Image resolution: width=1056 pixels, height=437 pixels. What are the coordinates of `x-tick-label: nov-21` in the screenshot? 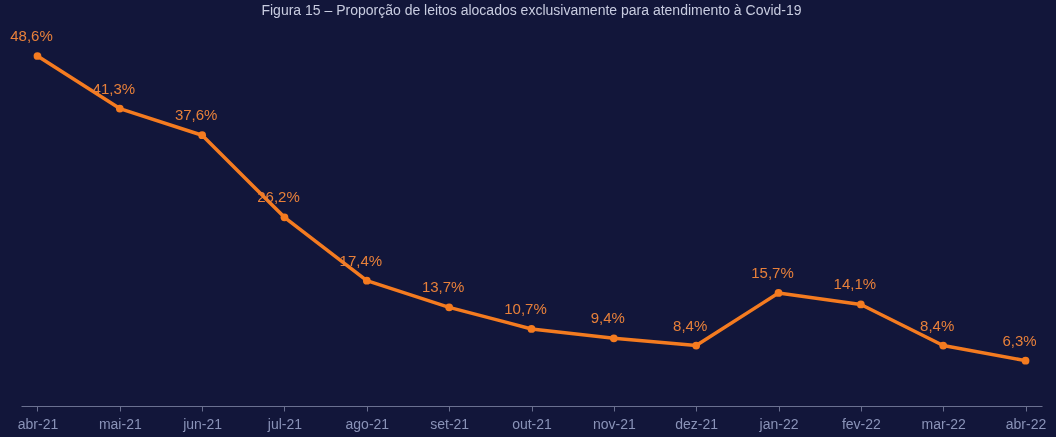 It's located at (614, 423).